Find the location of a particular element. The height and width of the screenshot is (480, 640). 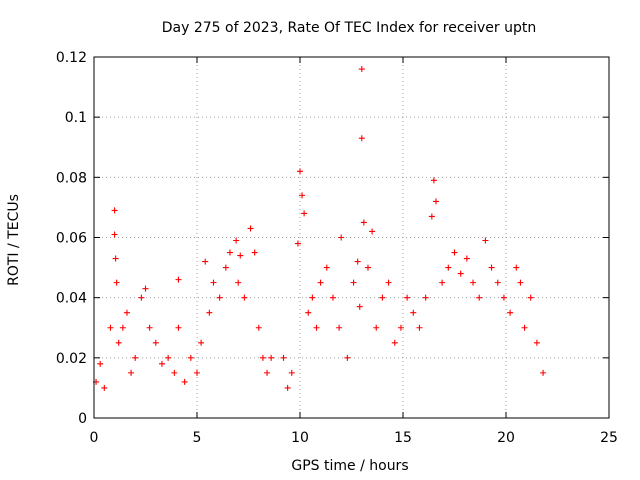

y-tick-label: 0.04 is located at coordinates (71, 299).